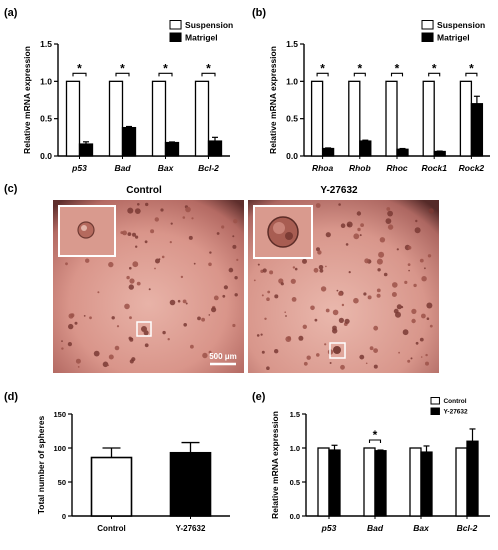 The image size is (498, 550). I want to click on selected-sphere-control, so click(144, 329).